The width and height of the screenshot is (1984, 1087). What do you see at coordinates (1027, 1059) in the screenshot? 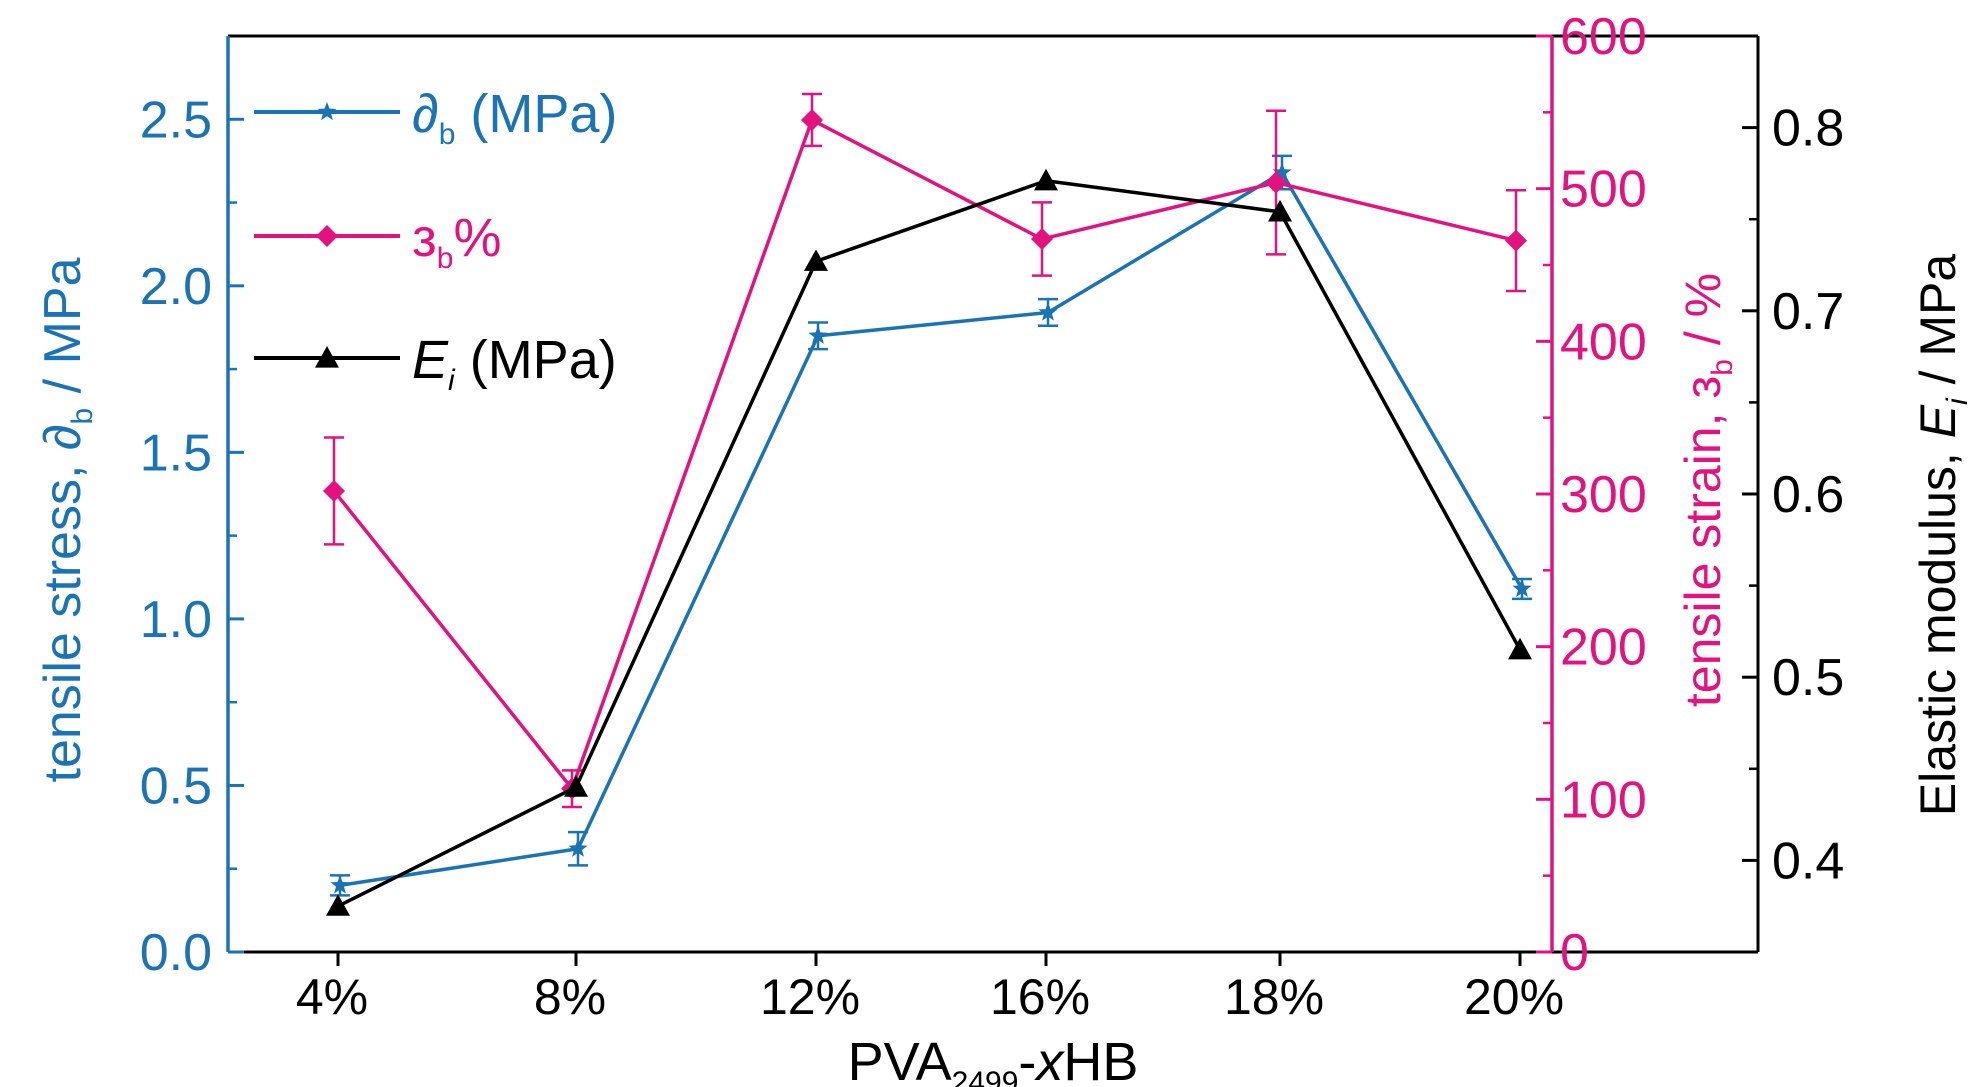
I see `x-axis-title-dash: -` at bounding box center [1027, 1059].